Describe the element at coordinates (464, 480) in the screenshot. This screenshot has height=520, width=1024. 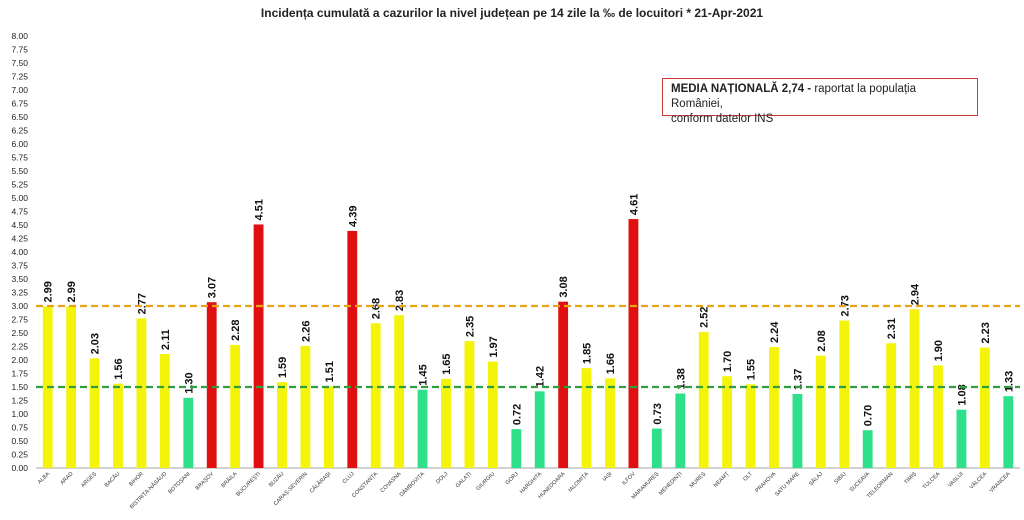
I see `category-label: GALAȚI` at that location.